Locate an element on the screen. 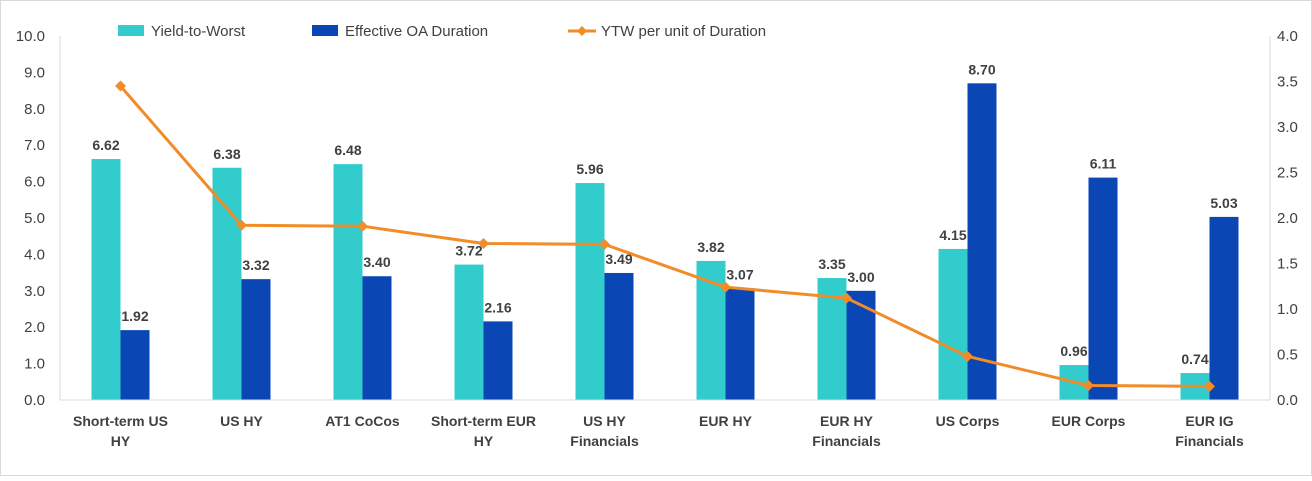  right-axis: 0.0 0.5 1.0 1.5 2.0 2.5 3.0 3.5 4.0 is located at coordinates (1283, 218).